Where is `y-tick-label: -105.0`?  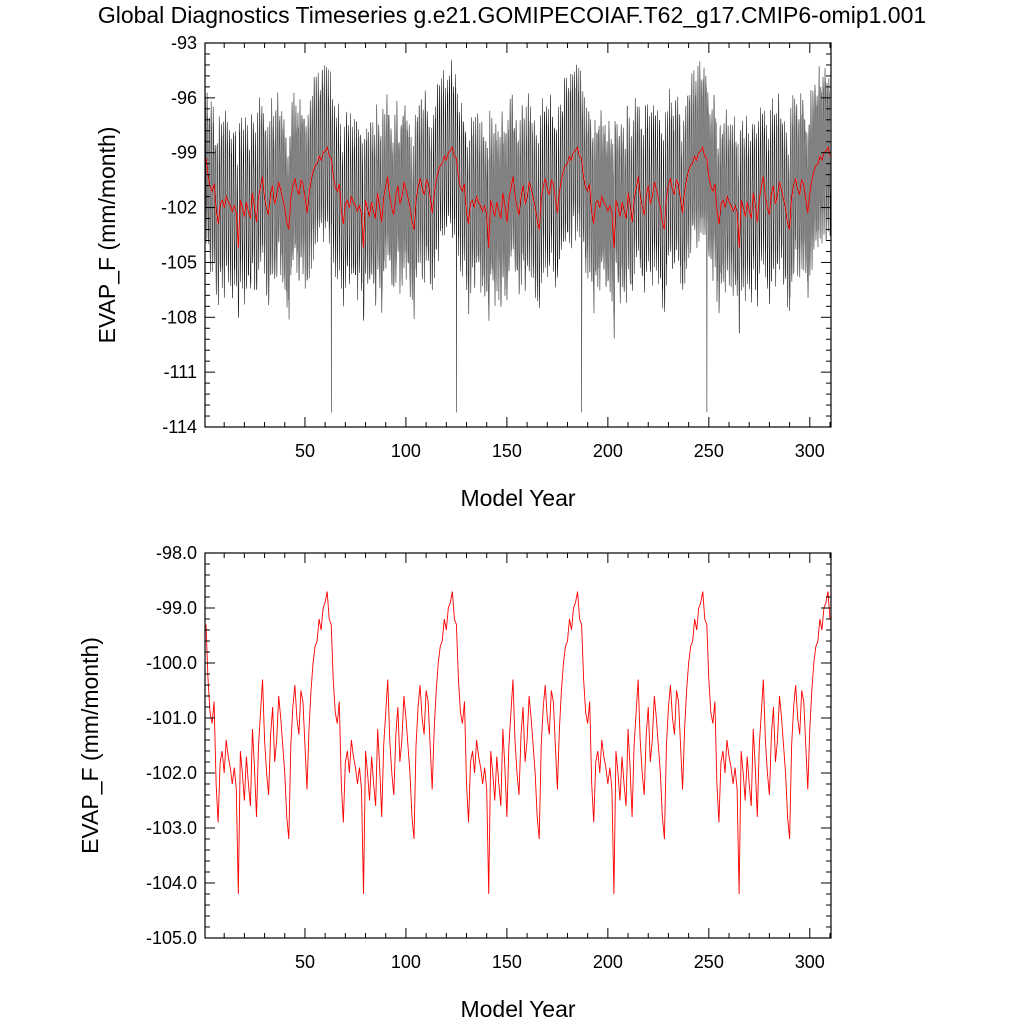
y-tick-label: -105.0 is located at coordinates (171, 938).